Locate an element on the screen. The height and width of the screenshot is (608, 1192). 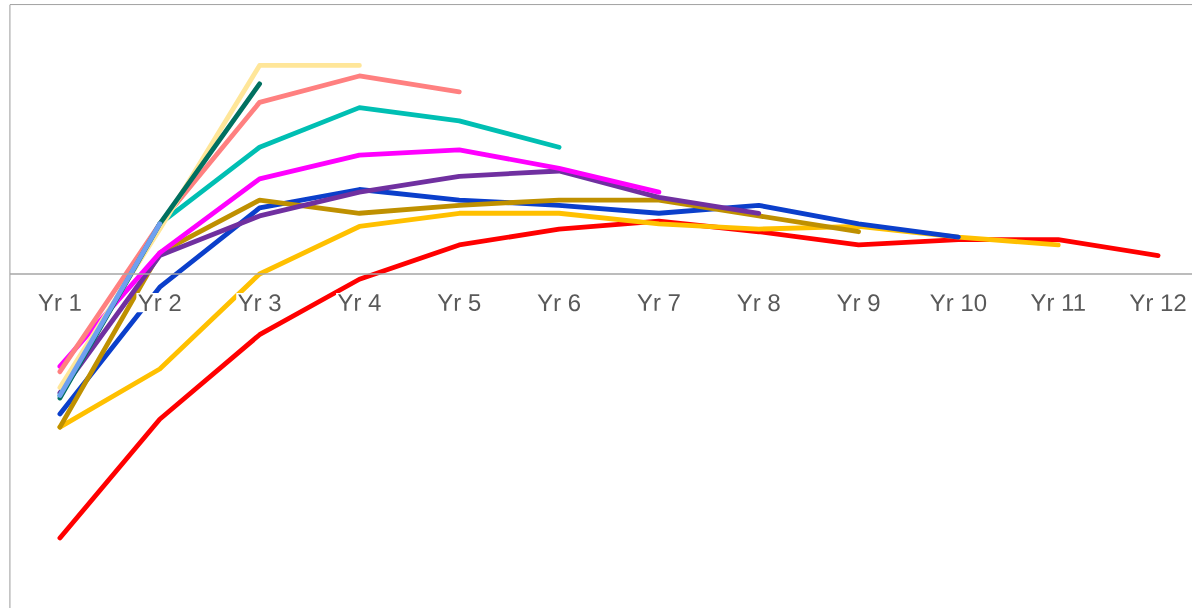
x-tick-label: Yr 4 is located at coordinates (359, 302).